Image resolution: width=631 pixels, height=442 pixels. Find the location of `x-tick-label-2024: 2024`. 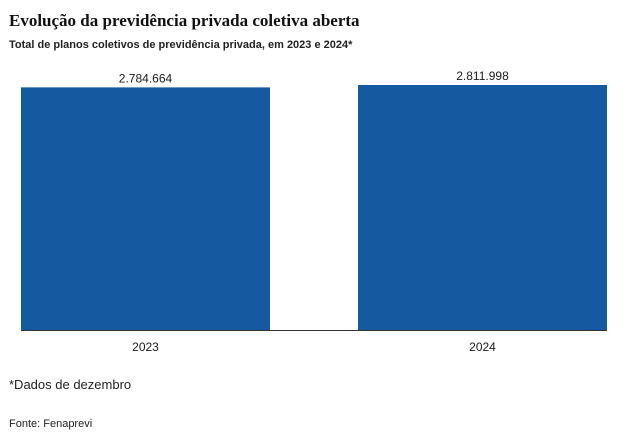

x-tick-label-2024: 2024 is located at coordinates (482, 347).